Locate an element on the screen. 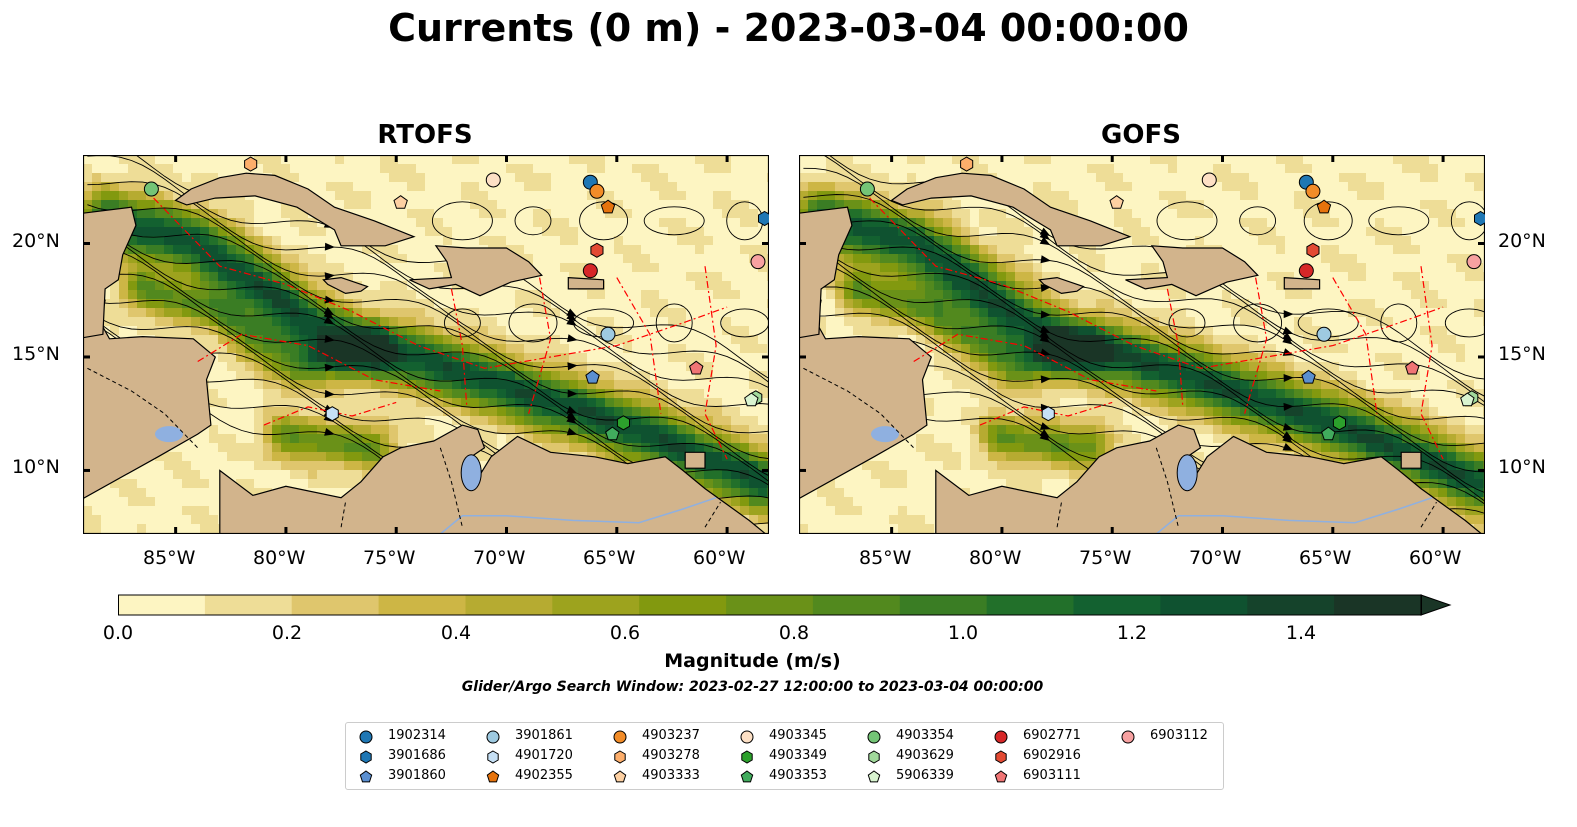  river is located at coordinates (1294, 515).